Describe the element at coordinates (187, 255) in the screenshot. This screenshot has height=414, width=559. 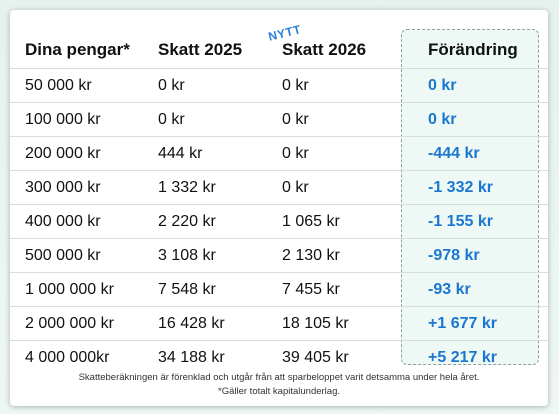
I see `cell-tax-2025: 3 108 kr` at that location.